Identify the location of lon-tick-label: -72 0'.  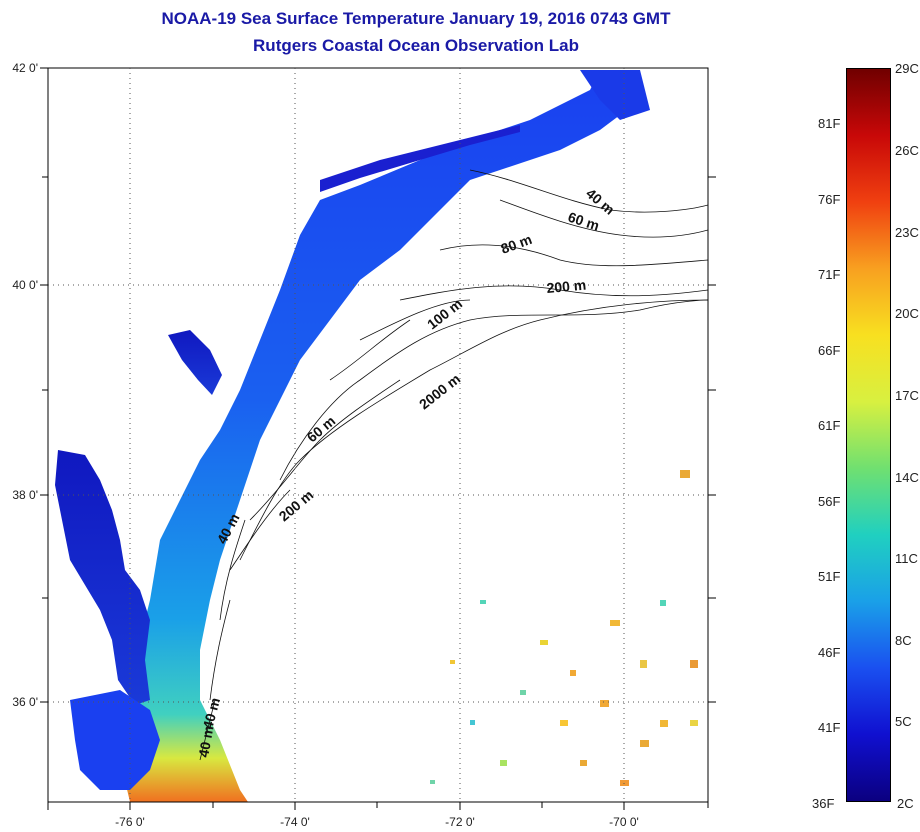
(460, 822).